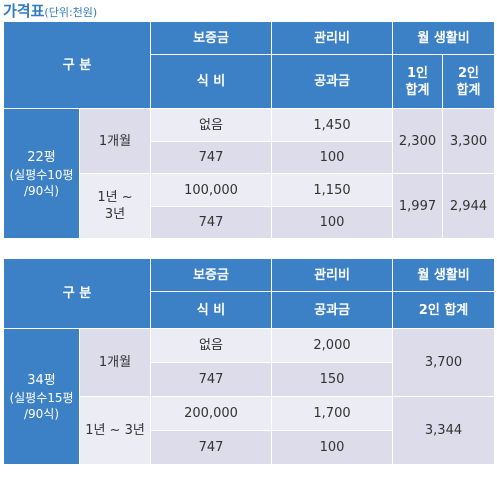  Describe the element at coordinates (332, 190) in the screenshot. I see `management-value: 1,150` at that location.